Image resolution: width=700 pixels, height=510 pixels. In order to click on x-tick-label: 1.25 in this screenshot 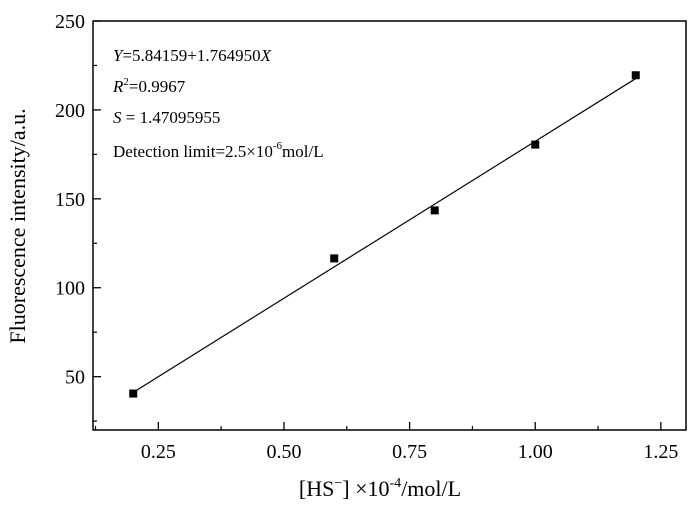, I will do `click(660, 452)`.